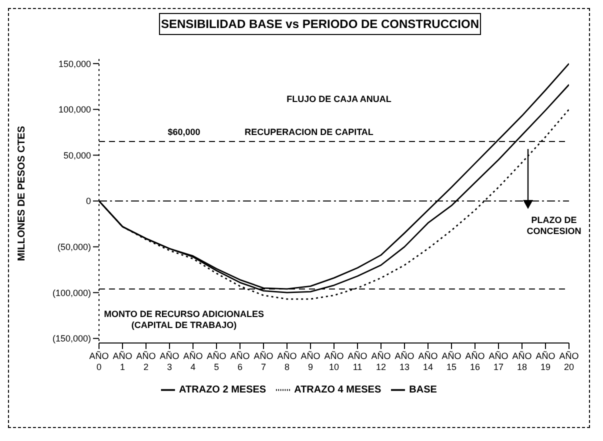 This screenshot has height=441, width=603. Describe the element at coordinates (240, 361) in the screenshot. I see `x-tick-label: AÑO 6` at that location.